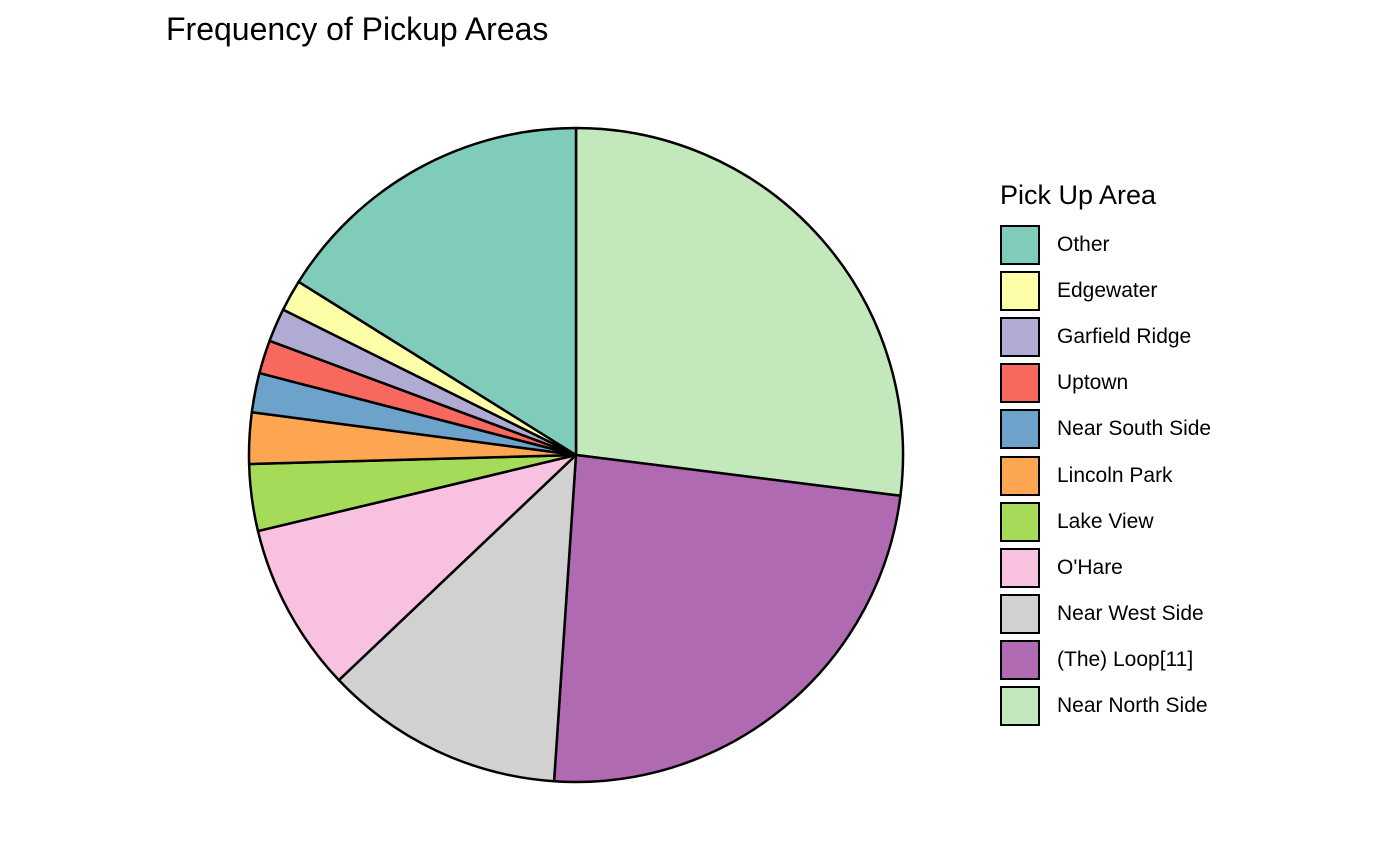 This screenshot has width=1400, height=865. What do you see at coordinates (1132, 705) in the screenshot?
I see `legend-label: Near North Side` at bounding box center [1132, 705].